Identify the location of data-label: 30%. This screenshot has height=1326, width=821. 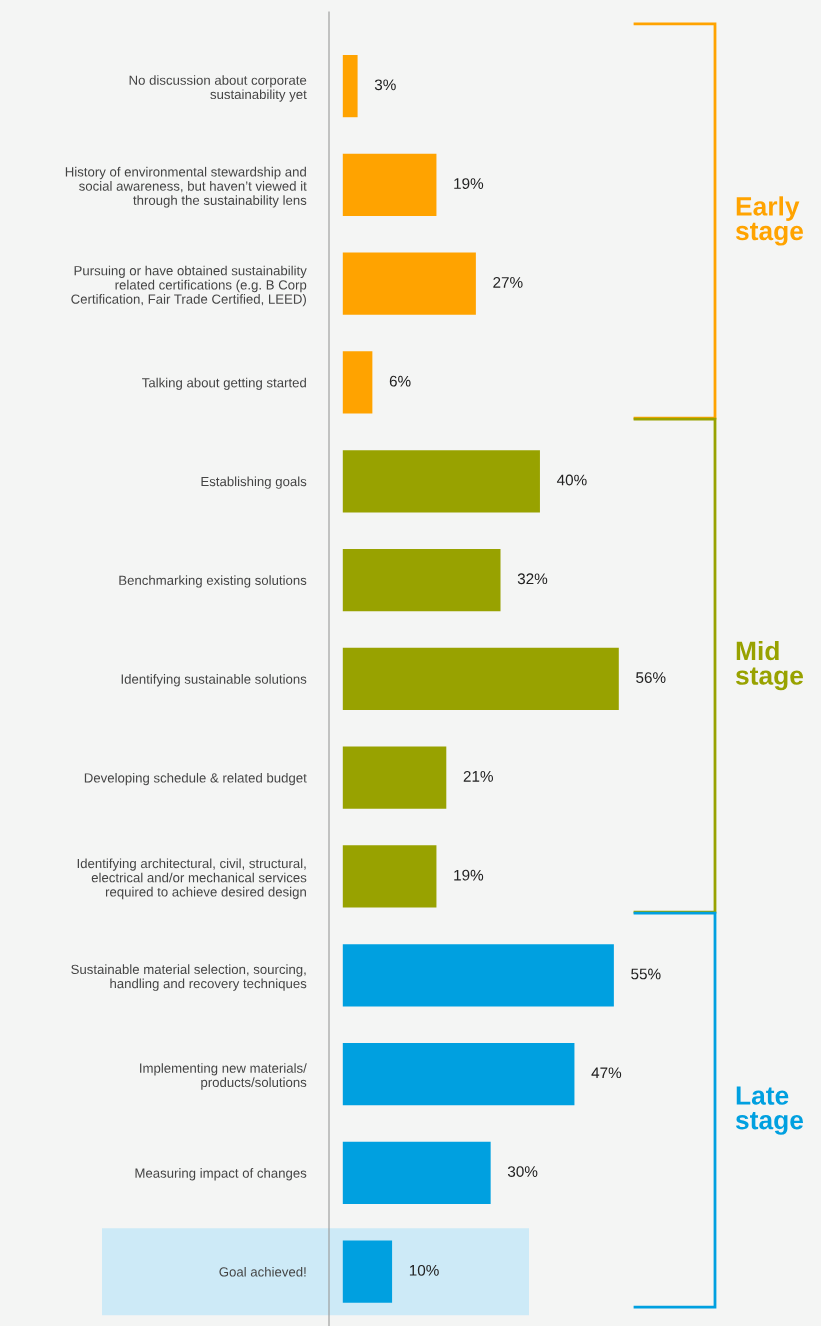
(522, 1171).